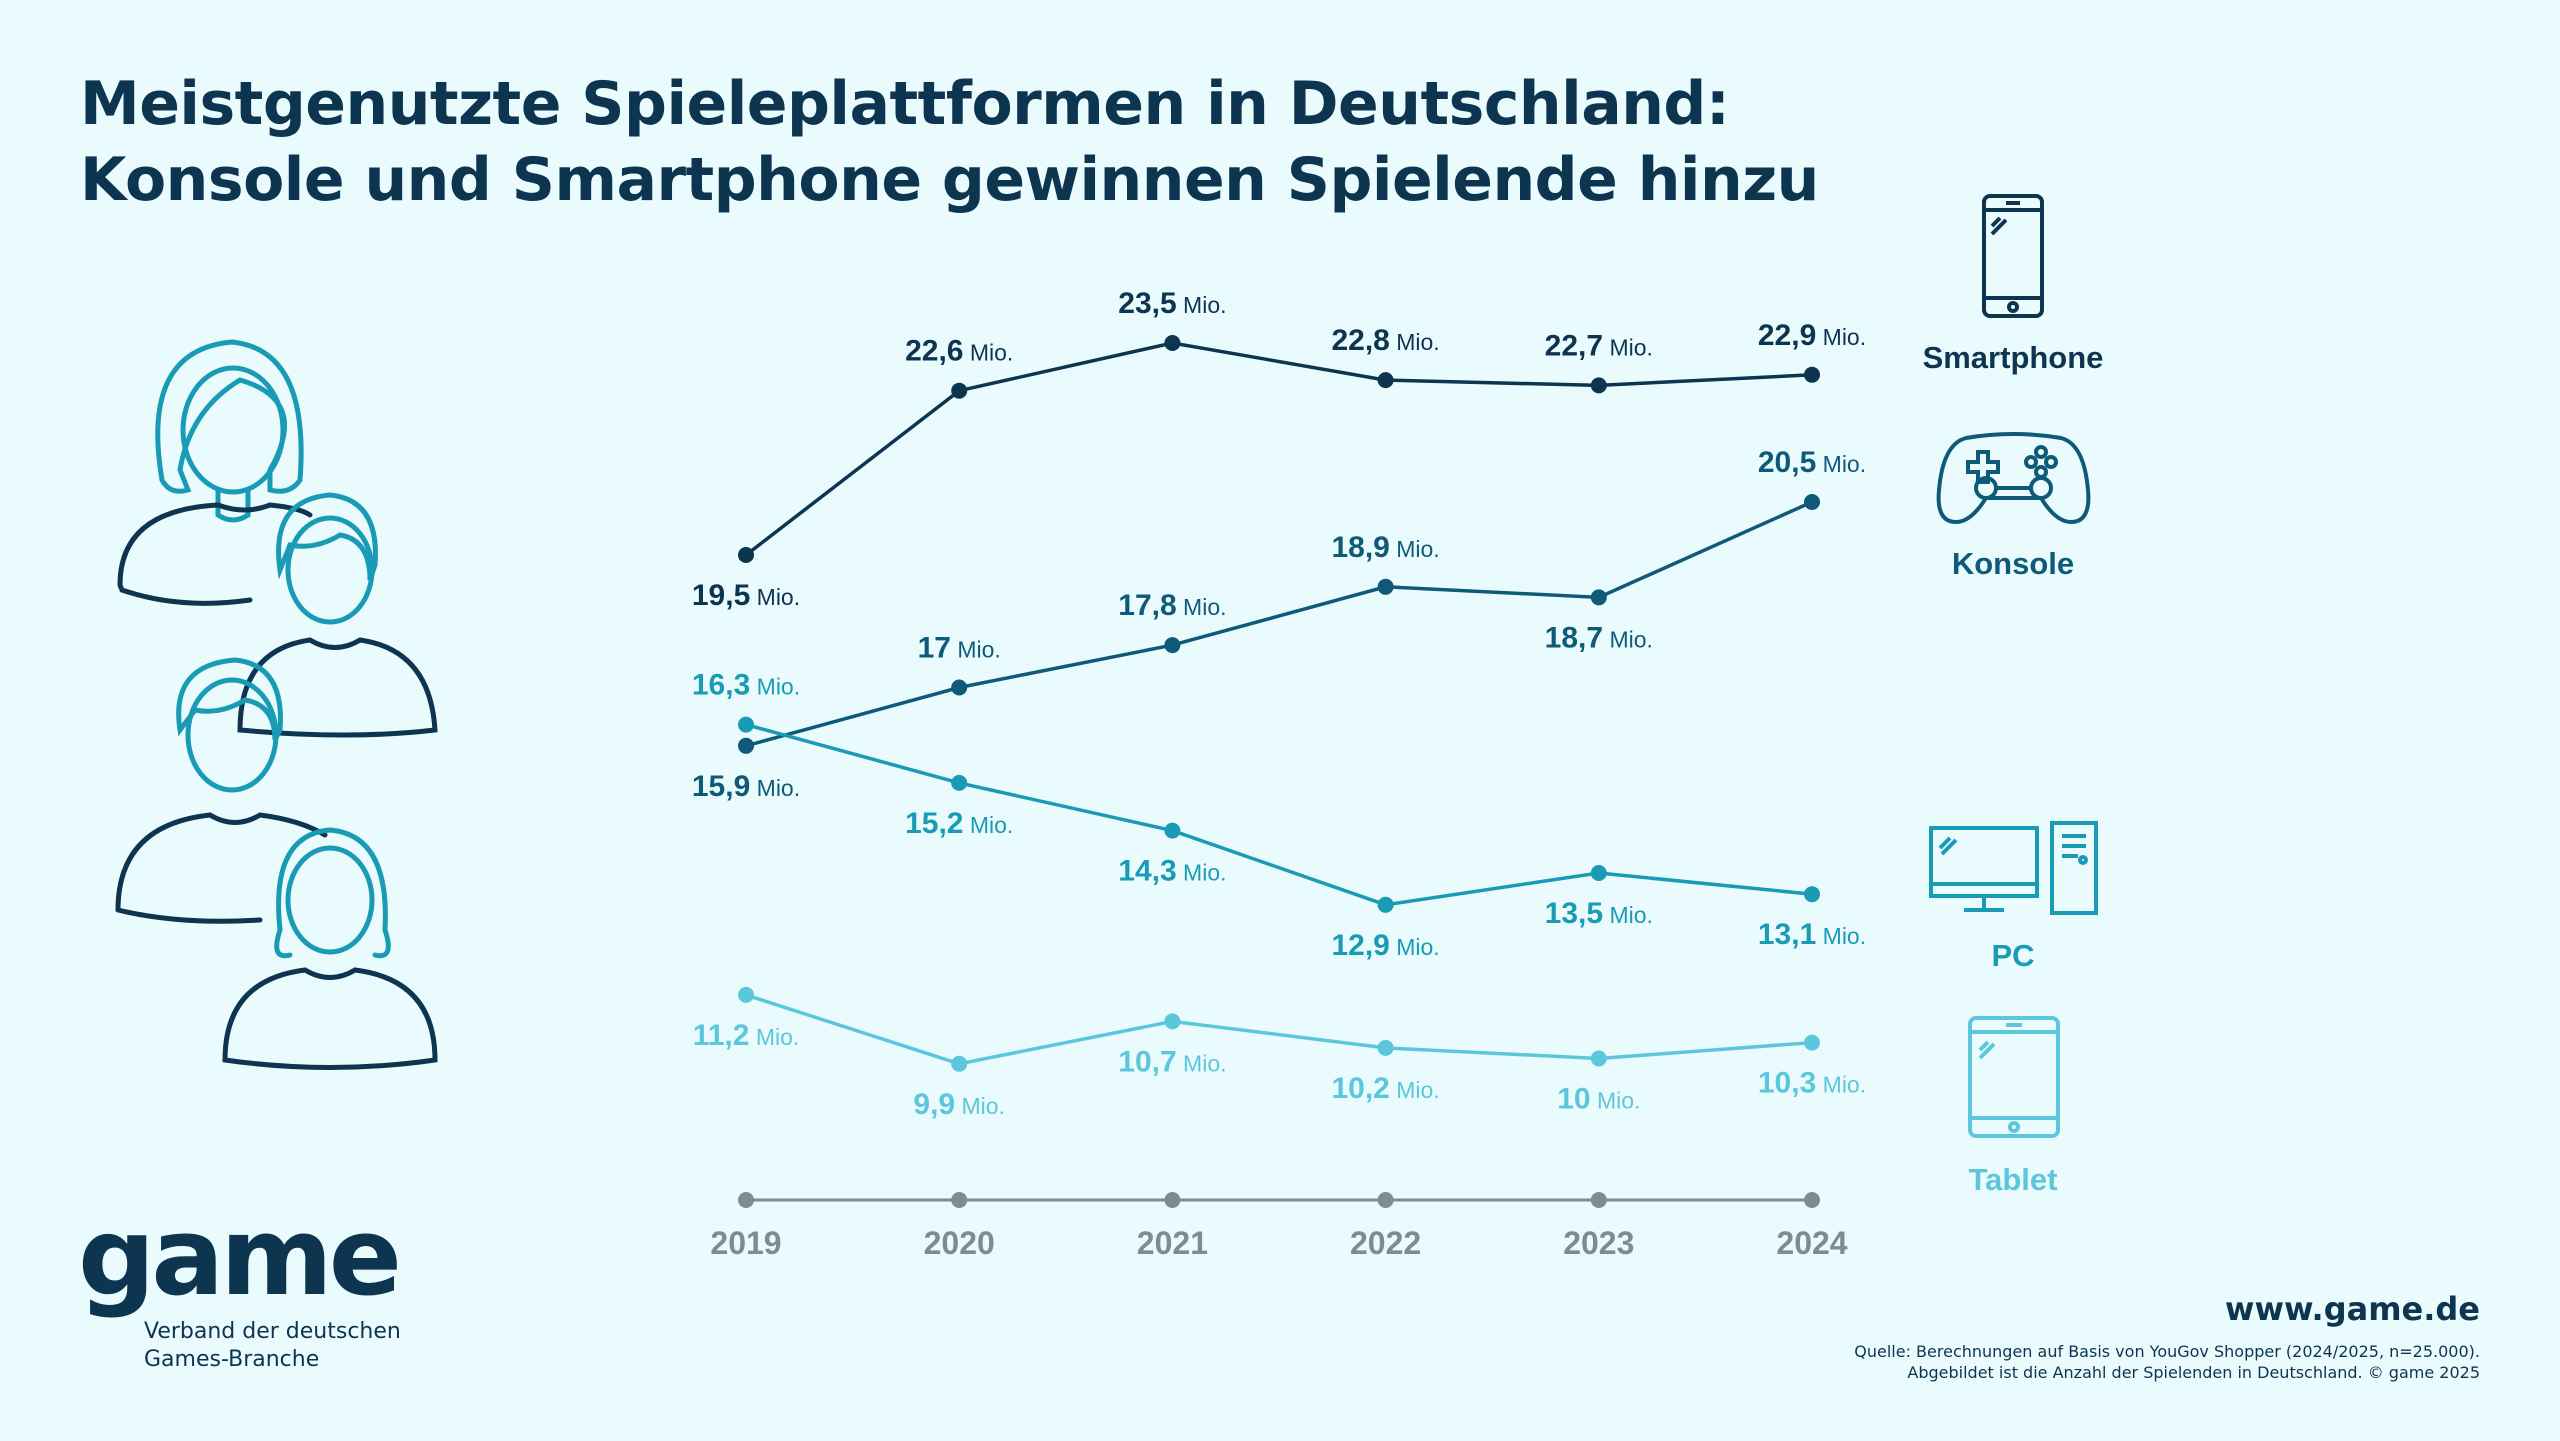 Image resolution: width=2560 pixels, height=1441 pixels. What do you see at coordinates (1385, 547) in the screenshot?
I see `data-label-konsole: 18,9 Mio.` at bounding box center [1385, 547].